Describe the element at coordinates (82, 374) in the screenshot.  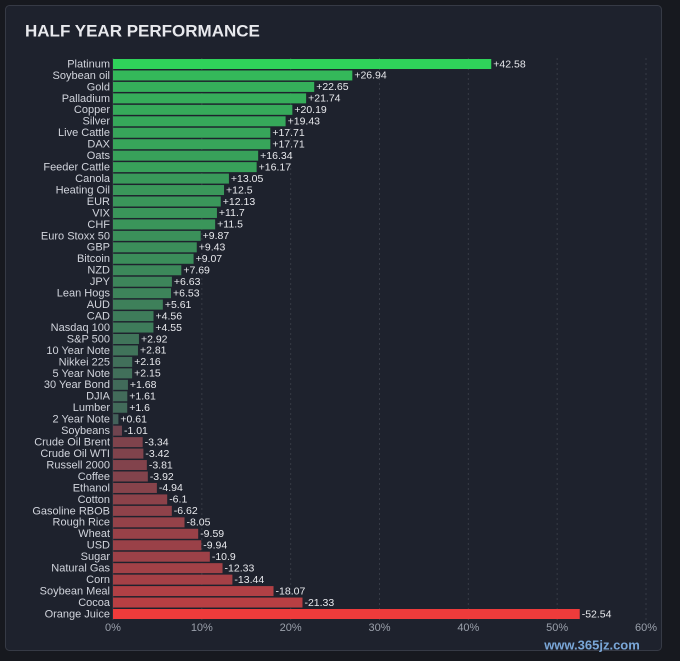
I see `y-tick-label: 5 Year Note` at that location.